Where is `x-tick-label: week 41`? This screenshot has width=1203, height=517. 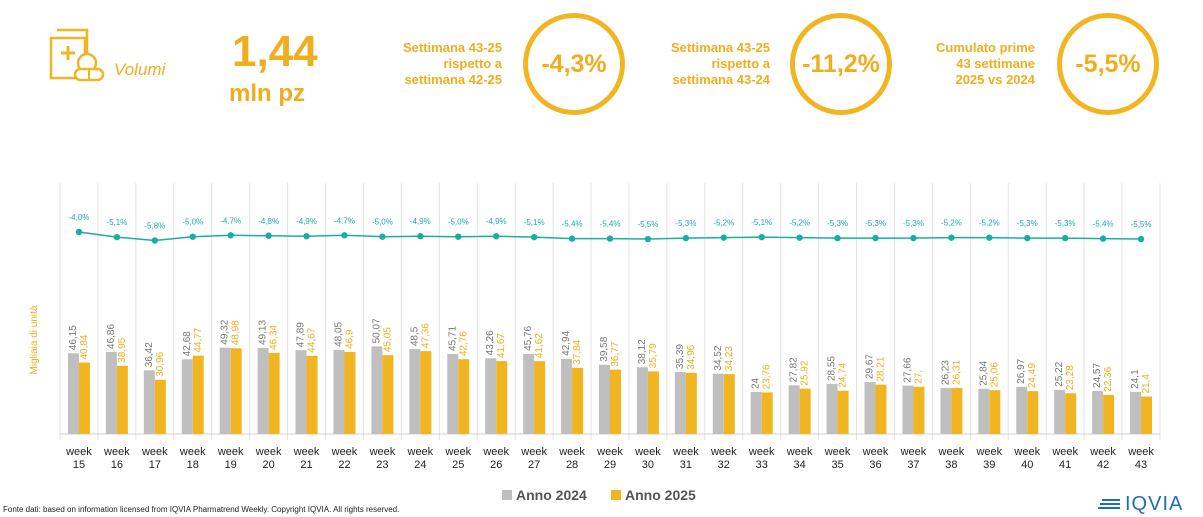
x-tick-label: week 41 is located at coordinates (1064, 458).